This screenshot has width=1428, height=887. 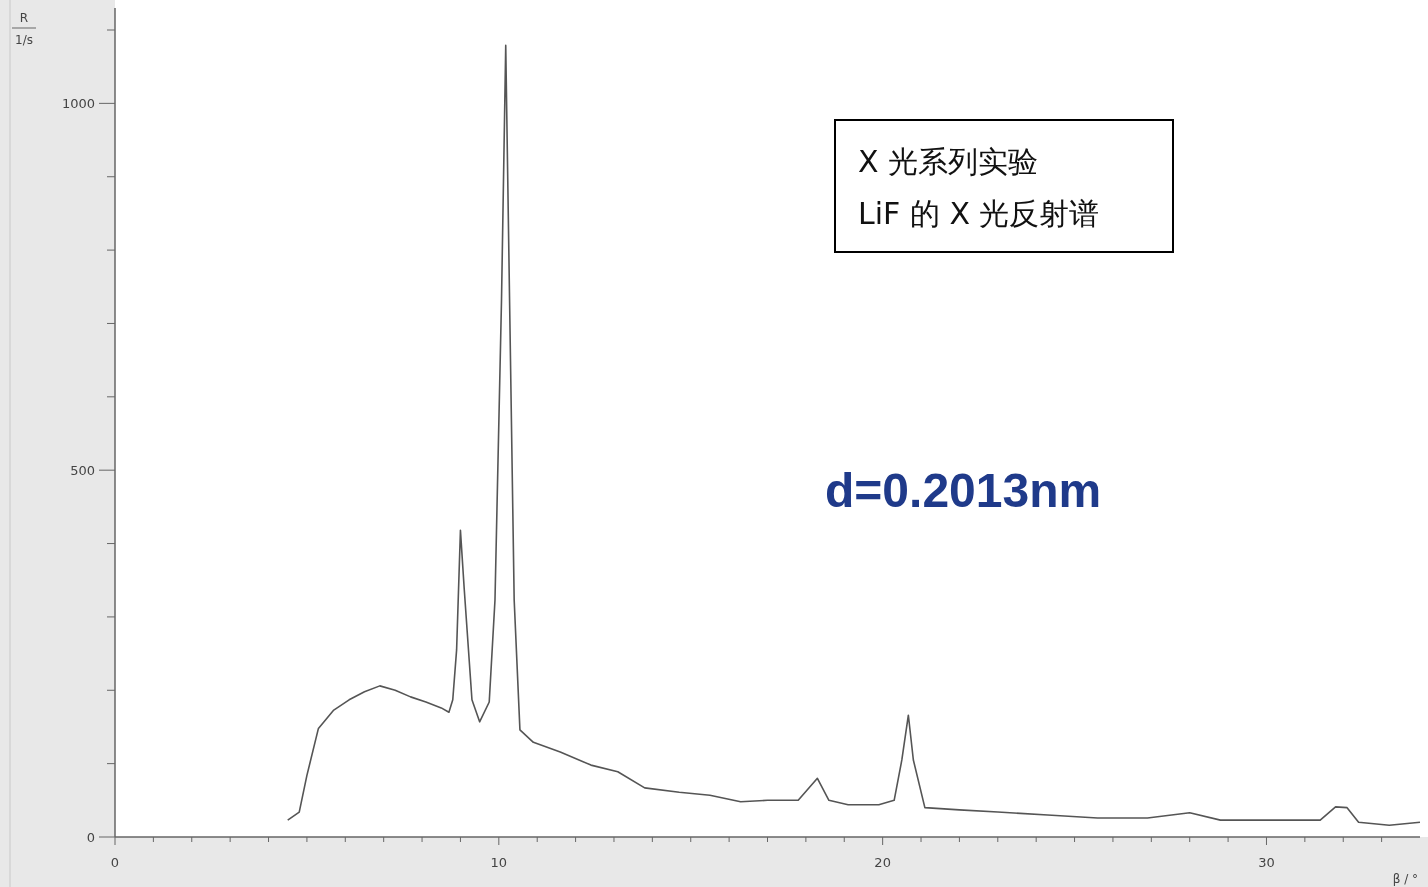 I want to click on y-axis-title: R 1/s, so click(x=24, y=29).